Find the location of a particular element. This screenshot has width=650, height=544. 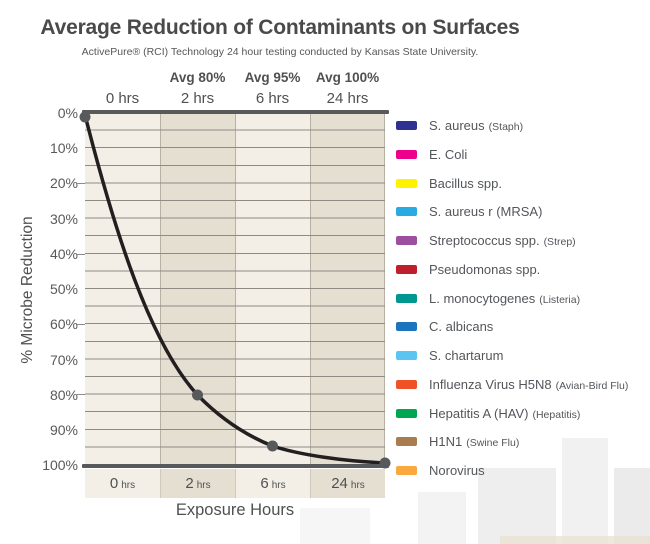

legend-item: S. aureus (Staph) is located at coordinates (522, 125).